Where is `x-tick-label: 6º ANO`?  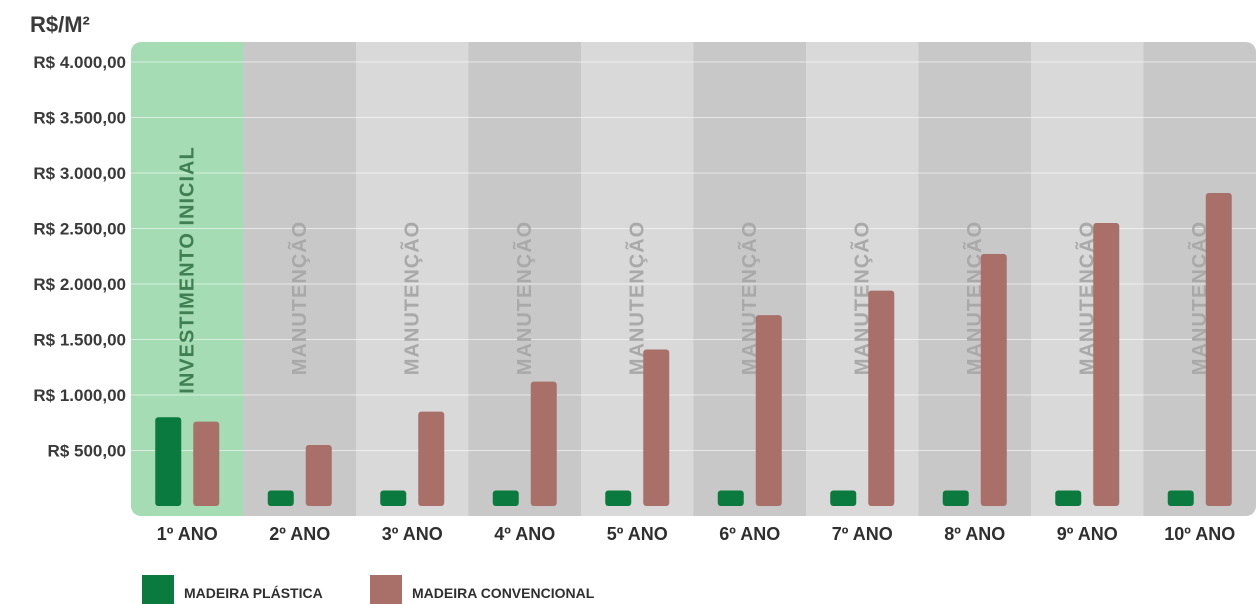 x-tick-label: 6º ANO is located at coordinates (749, 534).